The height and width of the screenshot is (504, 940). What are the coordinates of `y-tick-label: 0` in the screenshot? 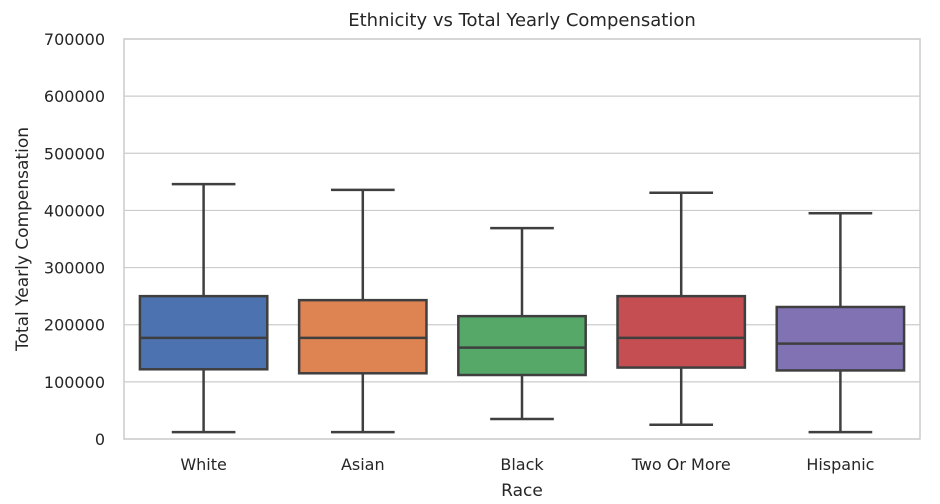 It's located at (100, 439).